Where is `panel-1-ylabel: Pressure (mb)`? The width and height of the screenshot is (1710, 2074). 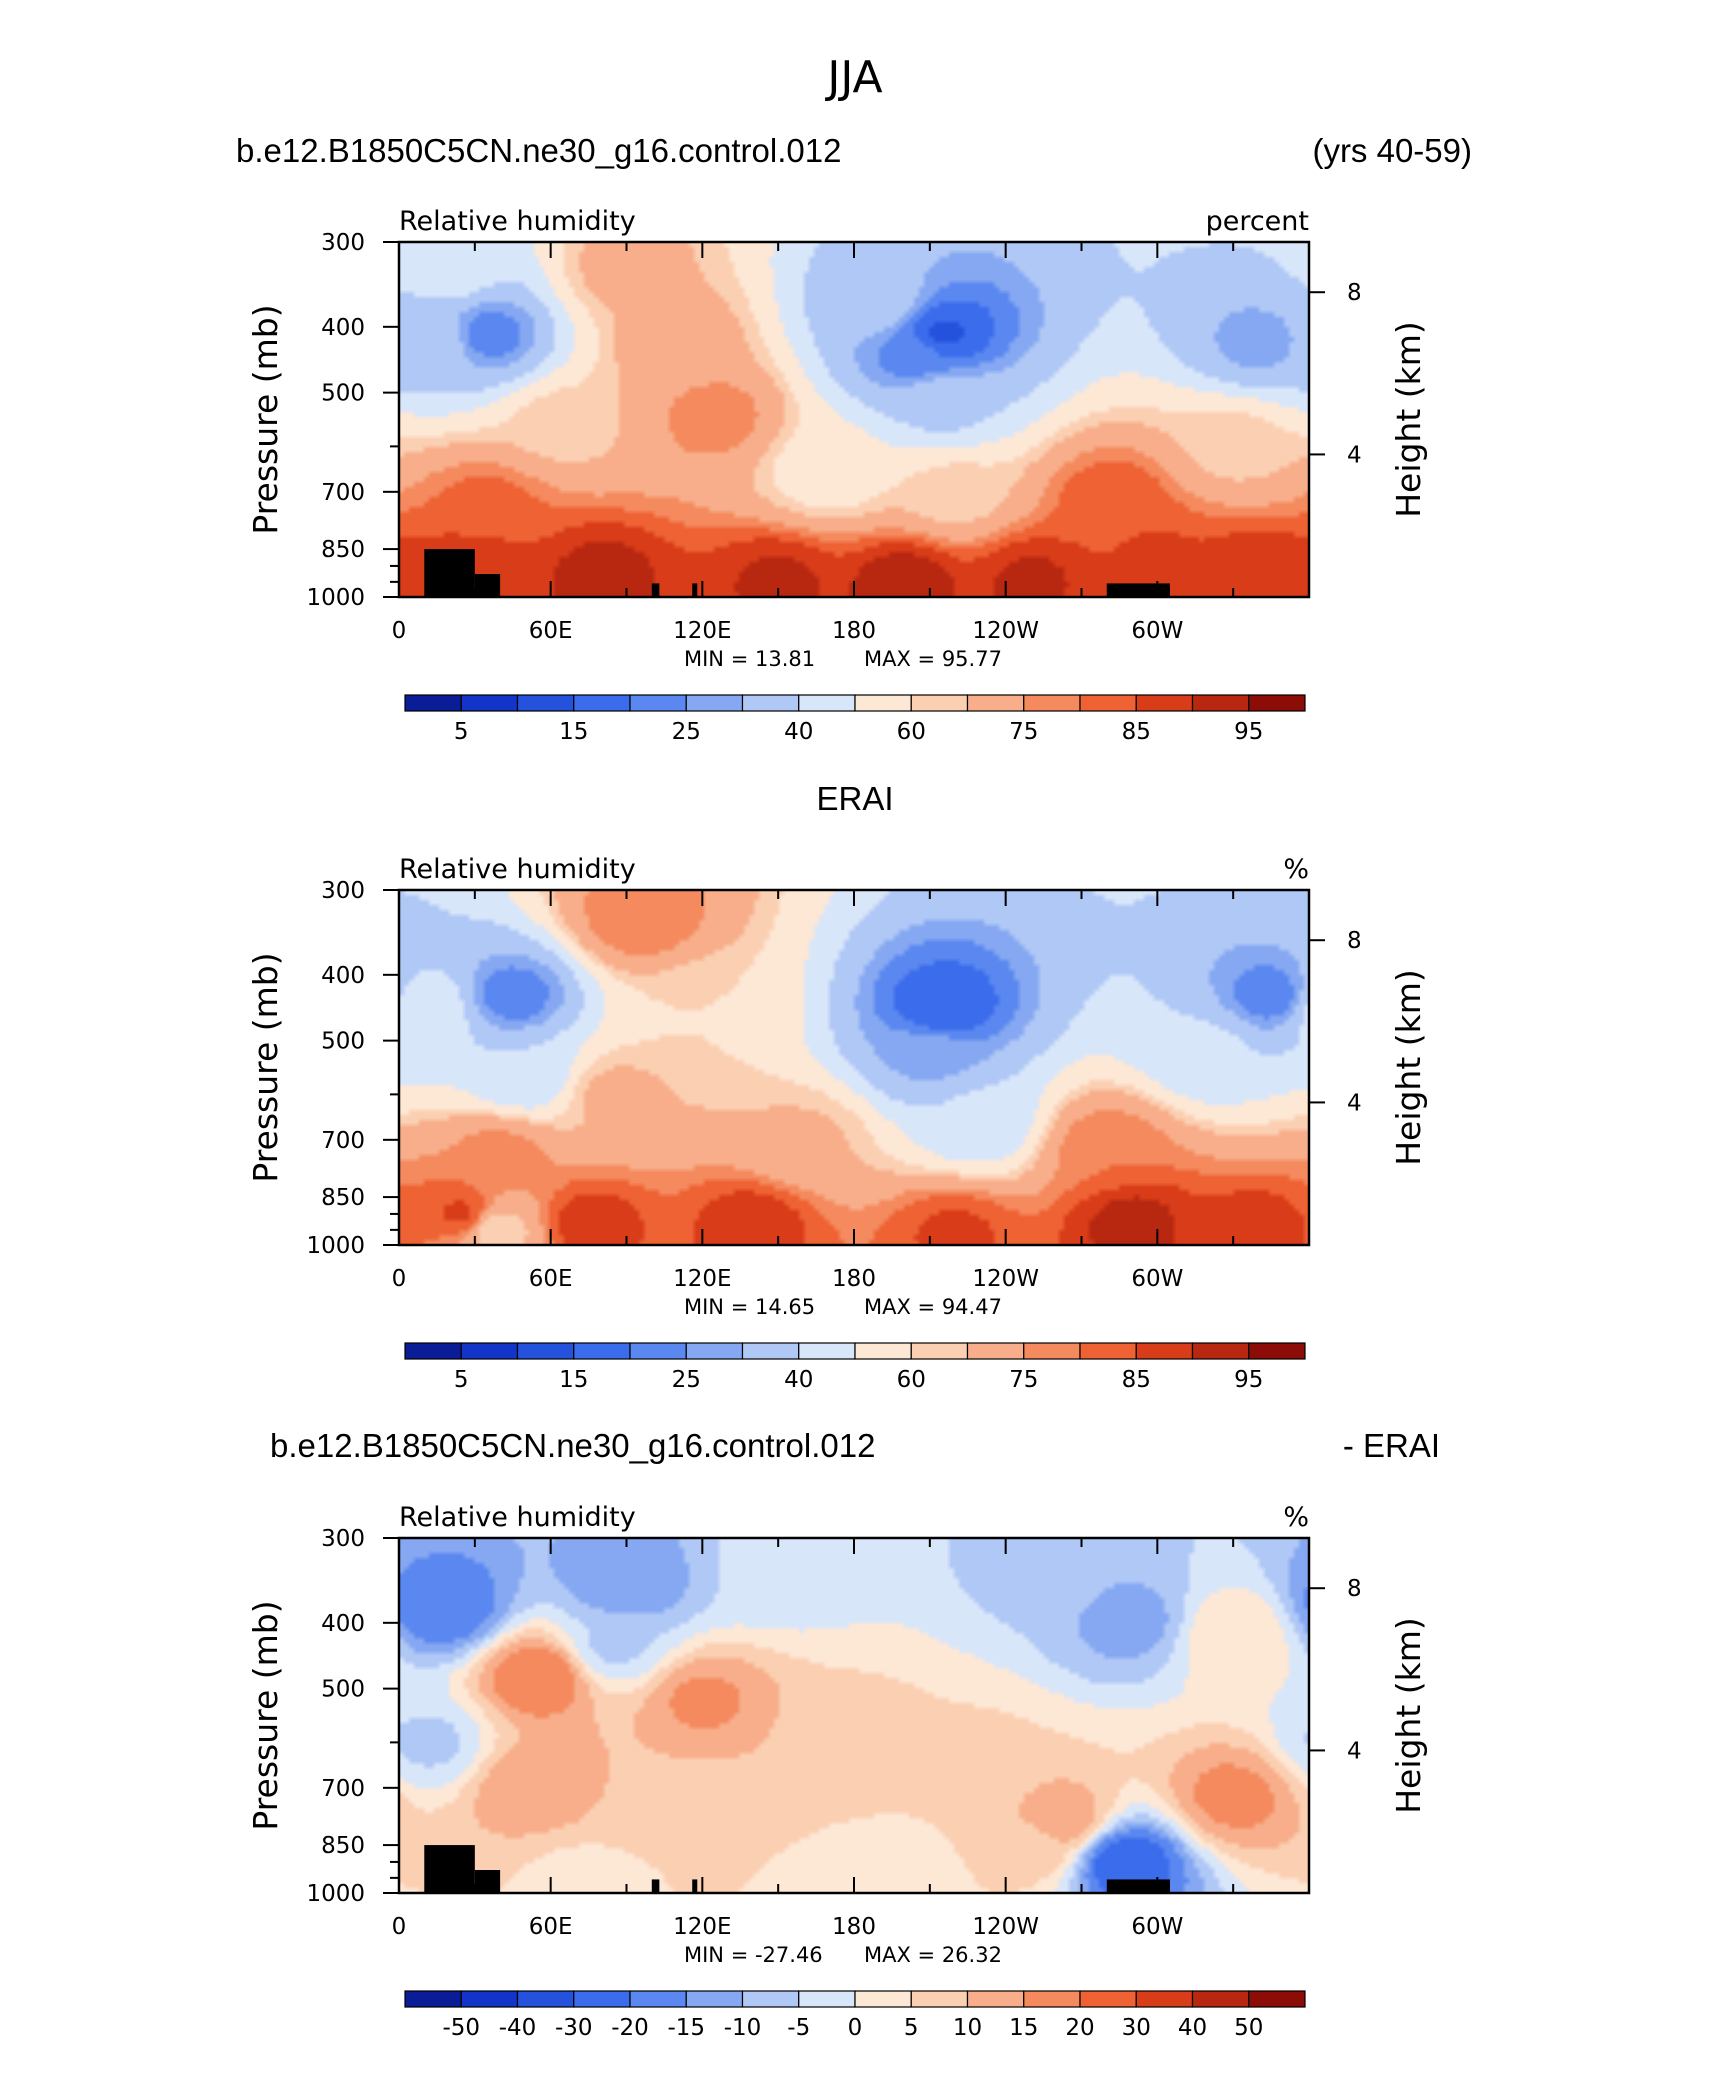
panel-1-ylabel: Pressure (mb) is located at coordinates (265, 419).